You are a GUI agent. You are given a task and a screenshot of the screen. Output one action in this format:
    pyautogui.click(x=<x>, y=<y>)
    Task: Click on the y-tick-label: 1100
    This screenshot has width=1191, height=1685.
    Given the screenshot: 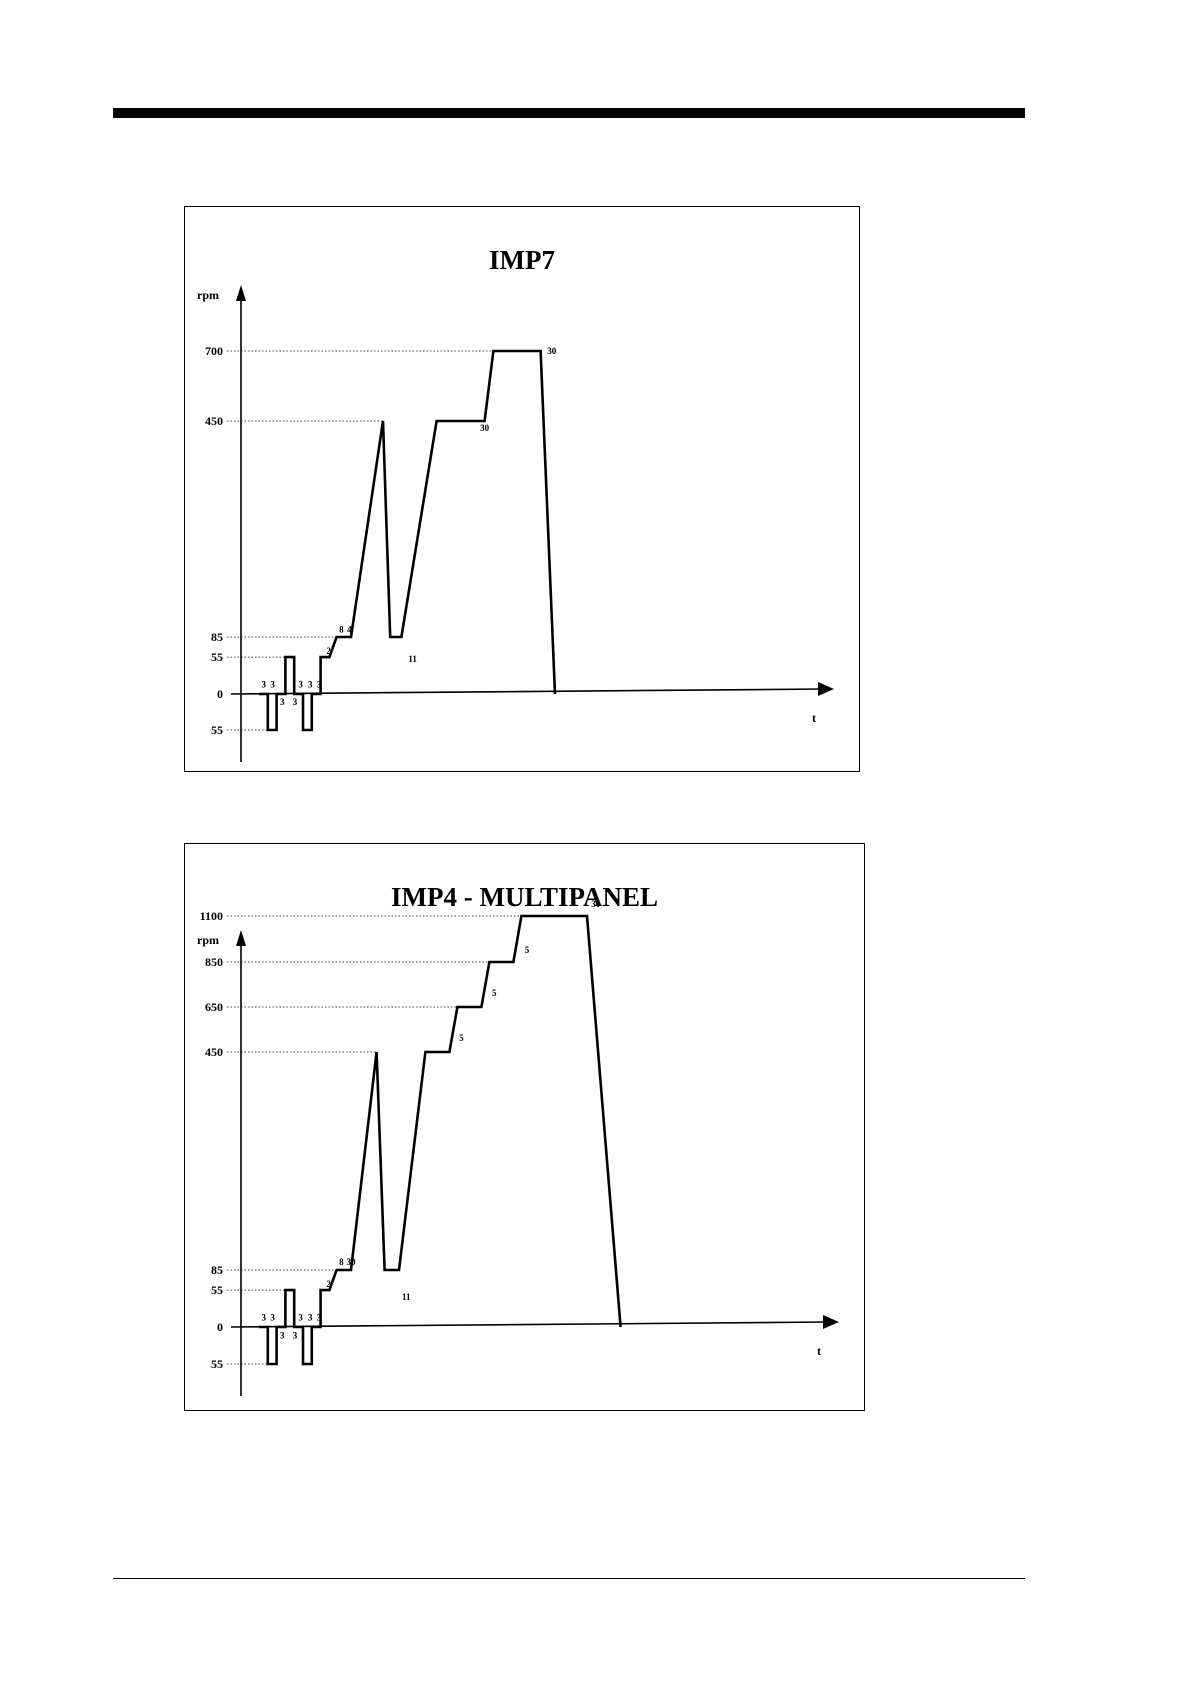 What is the action you would take?
    pyautogui.click(x=211, y=916)
    